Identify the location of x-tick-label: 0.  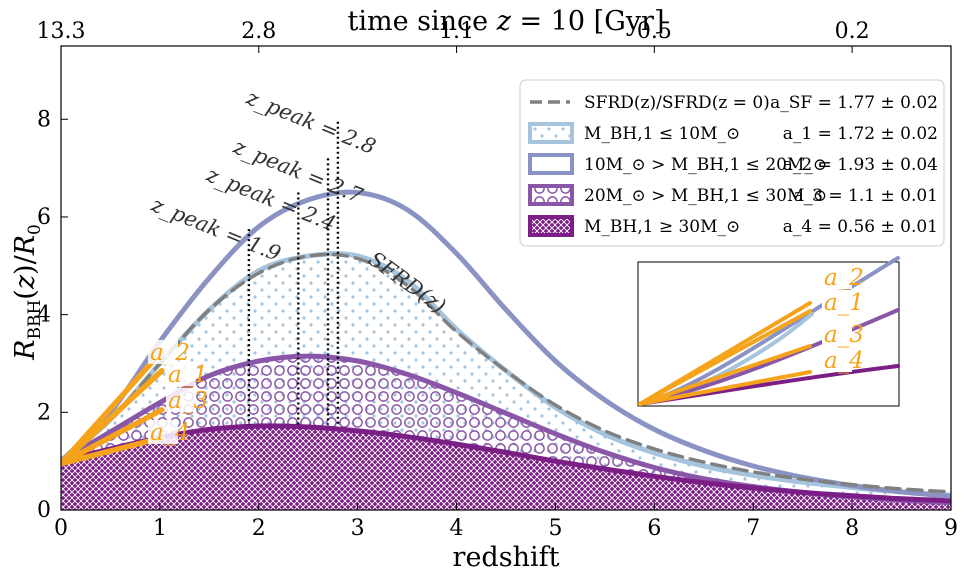
(61, 528).